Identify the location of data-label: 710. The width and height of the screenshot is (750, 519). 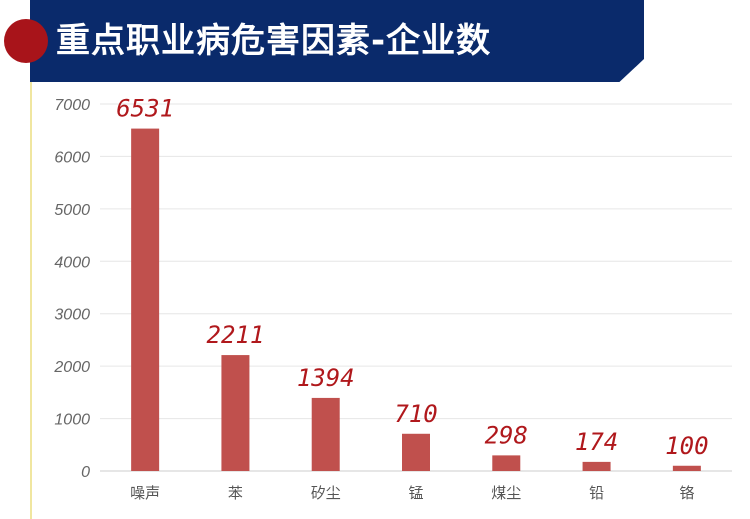
(415, 414).